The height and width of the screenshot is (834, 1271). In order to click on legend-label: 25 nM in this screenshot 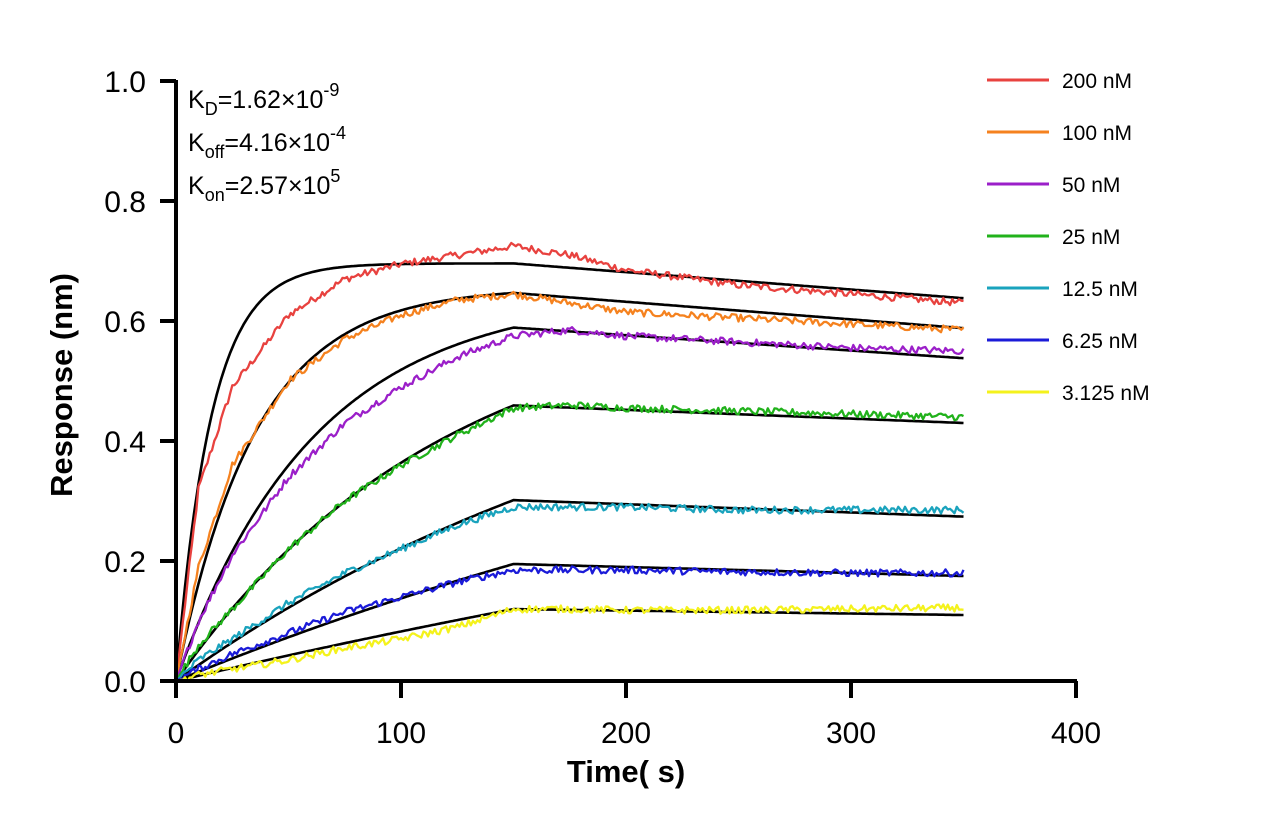, I will do `click(1091, 237)`.